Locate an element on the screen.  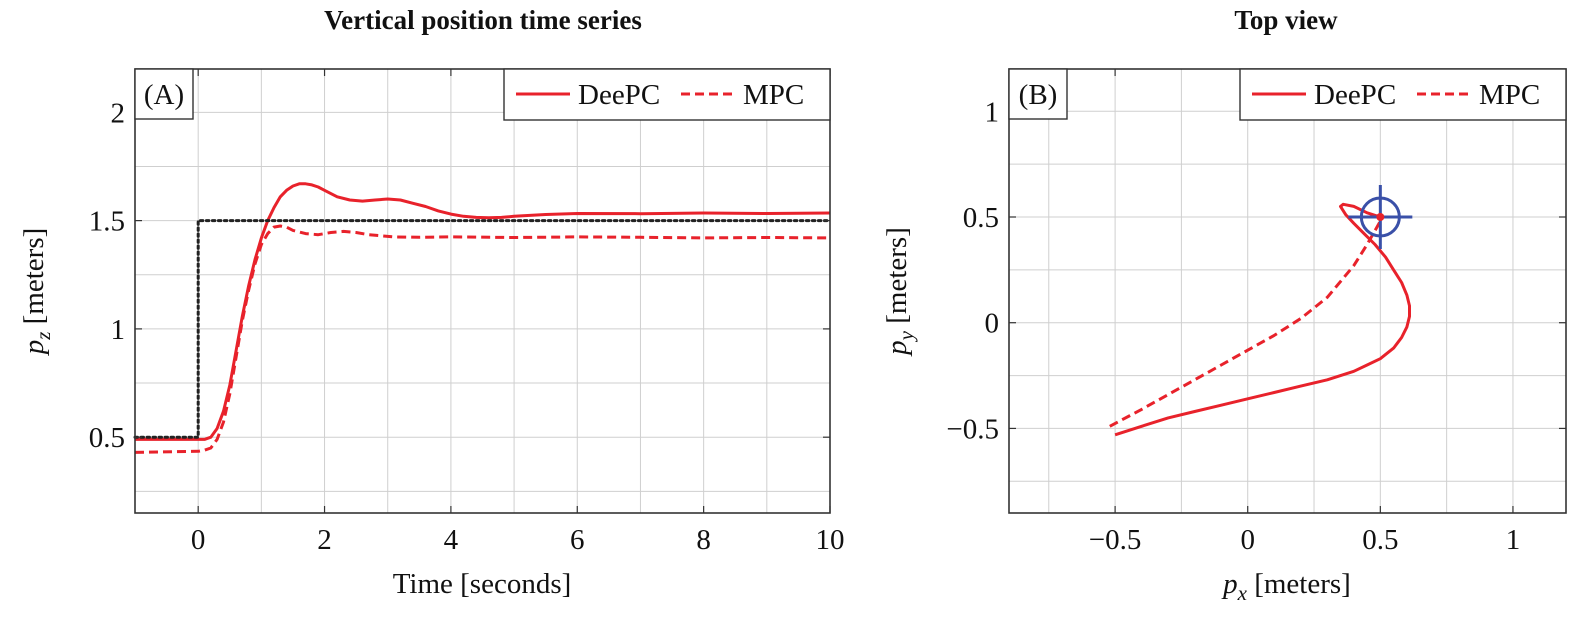
panel-b-y-axis-label: py [meters] is located at coordinates (899, 292).